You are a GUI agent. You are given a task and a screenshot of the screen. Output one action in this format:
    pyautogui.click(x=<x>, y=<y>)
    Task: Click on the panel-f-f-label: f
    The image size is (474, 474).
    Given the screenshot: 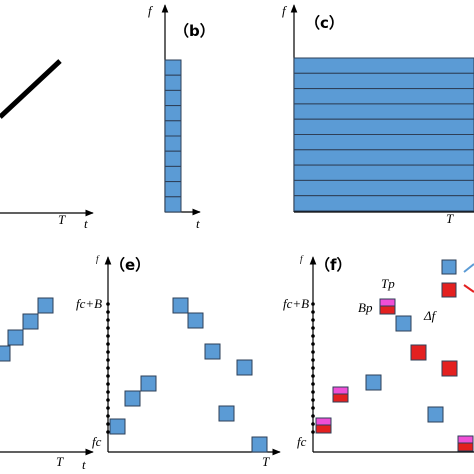 What is the action you would take?
    pyautogui.click(x=302, y=259)
    